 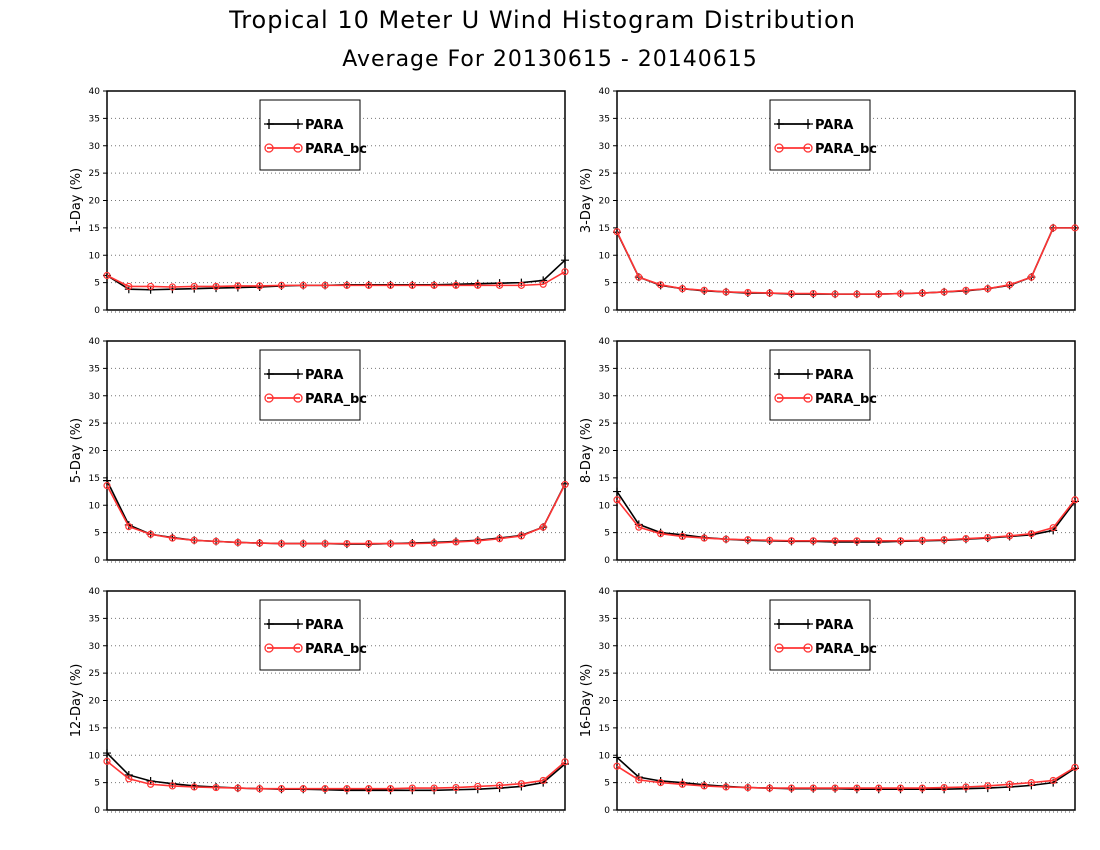 I want to click on y-axis-label: 16-Day (%), so click(x=586, y=701).